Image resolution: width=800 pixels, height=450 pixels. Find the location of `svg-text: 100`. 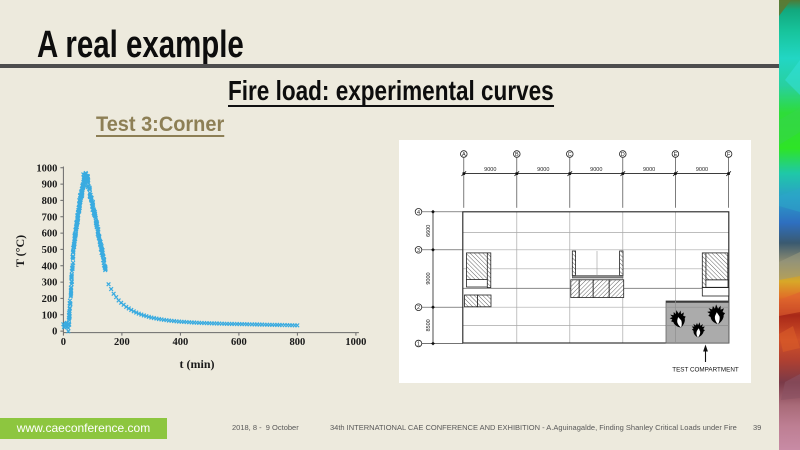

svg-text: 100 is located at coordinates (50, 315).